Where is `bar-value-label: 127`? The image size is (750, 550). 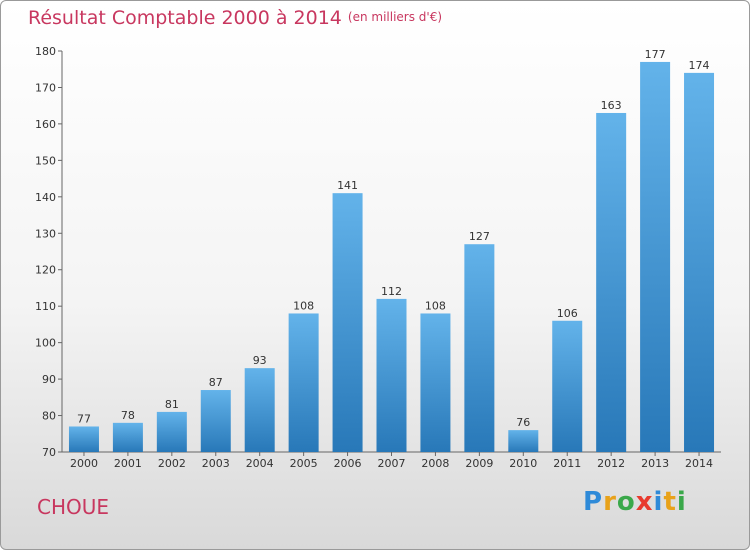
bar-value-label: 127 is located at coordinates (479, 236).